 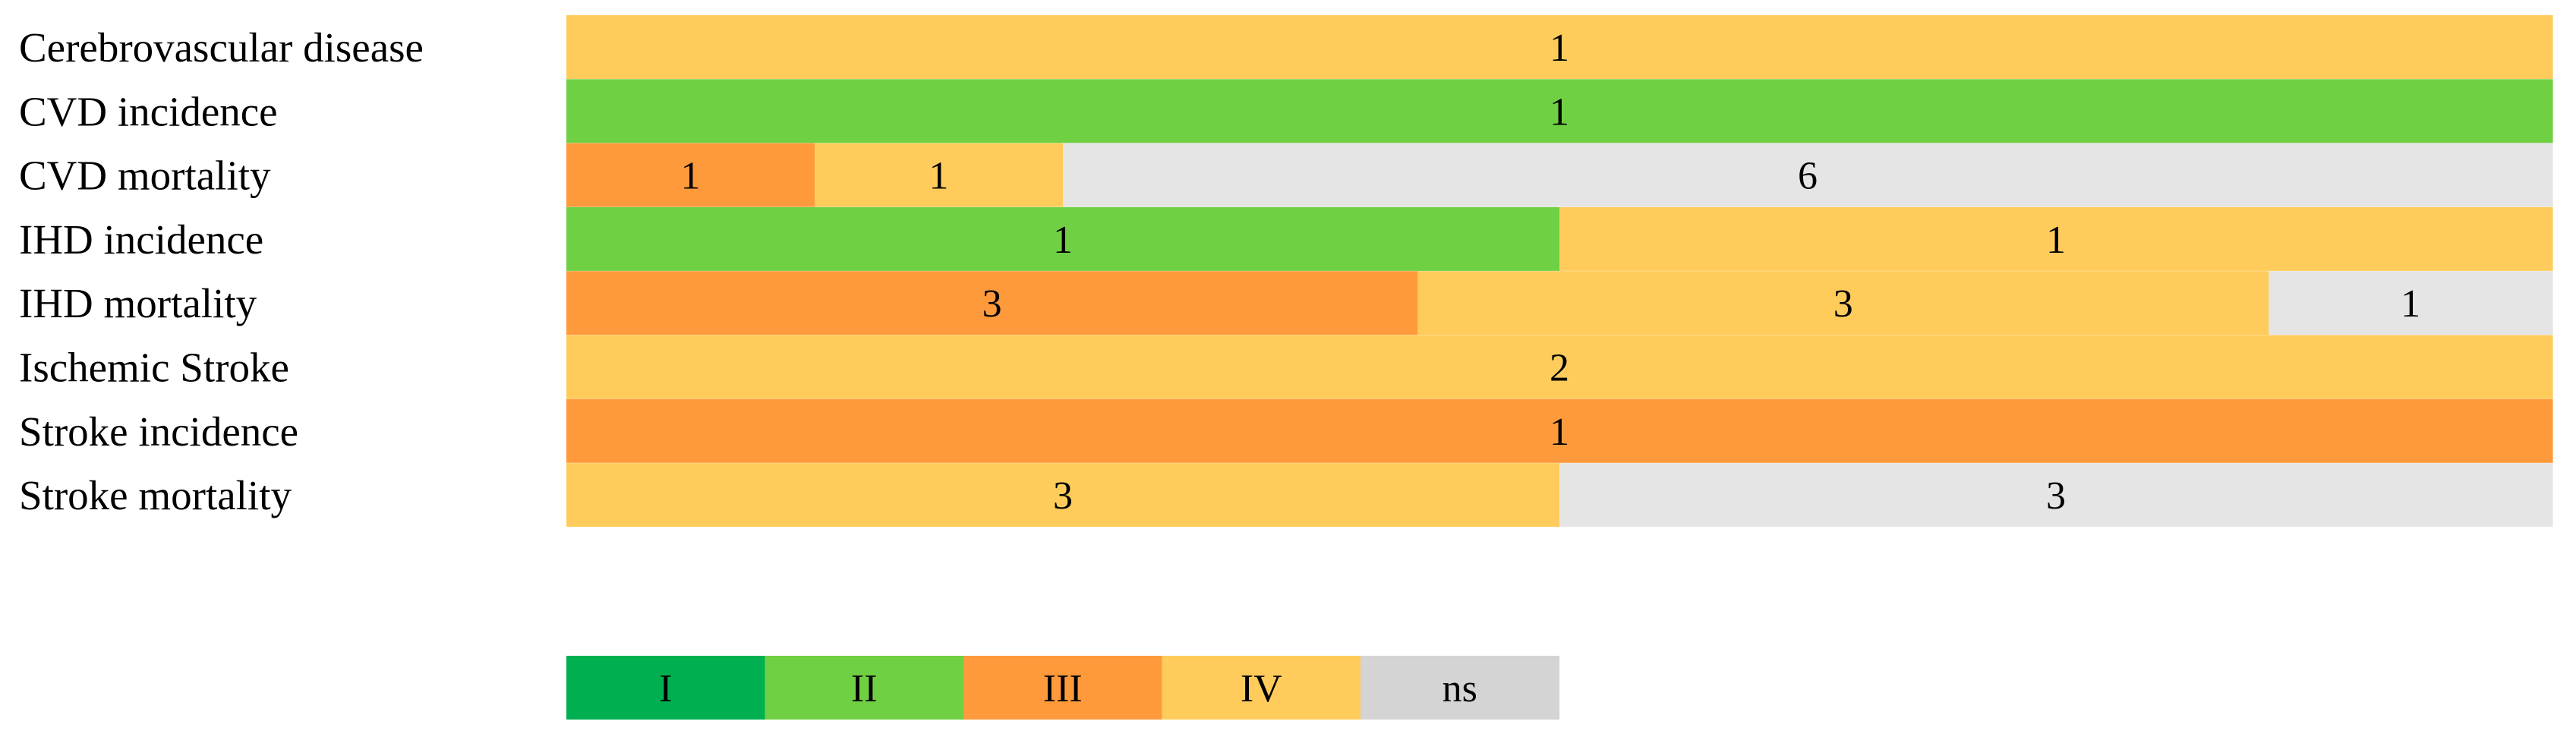 I want to click on bar-segment-stroke-mortality-ns, so click(x=2056, y=496).